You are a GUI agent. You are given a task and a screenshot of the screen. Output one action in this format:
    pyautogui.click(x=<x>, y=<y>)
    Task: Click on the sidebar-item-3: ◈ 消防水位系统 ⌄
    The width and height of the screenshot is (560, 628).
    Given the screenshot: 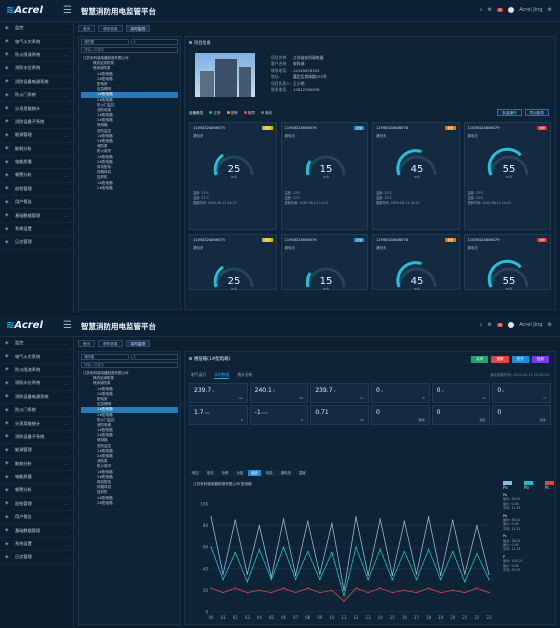 What is the action you would take?
    pyautogui.click(x=36, y=69)
    